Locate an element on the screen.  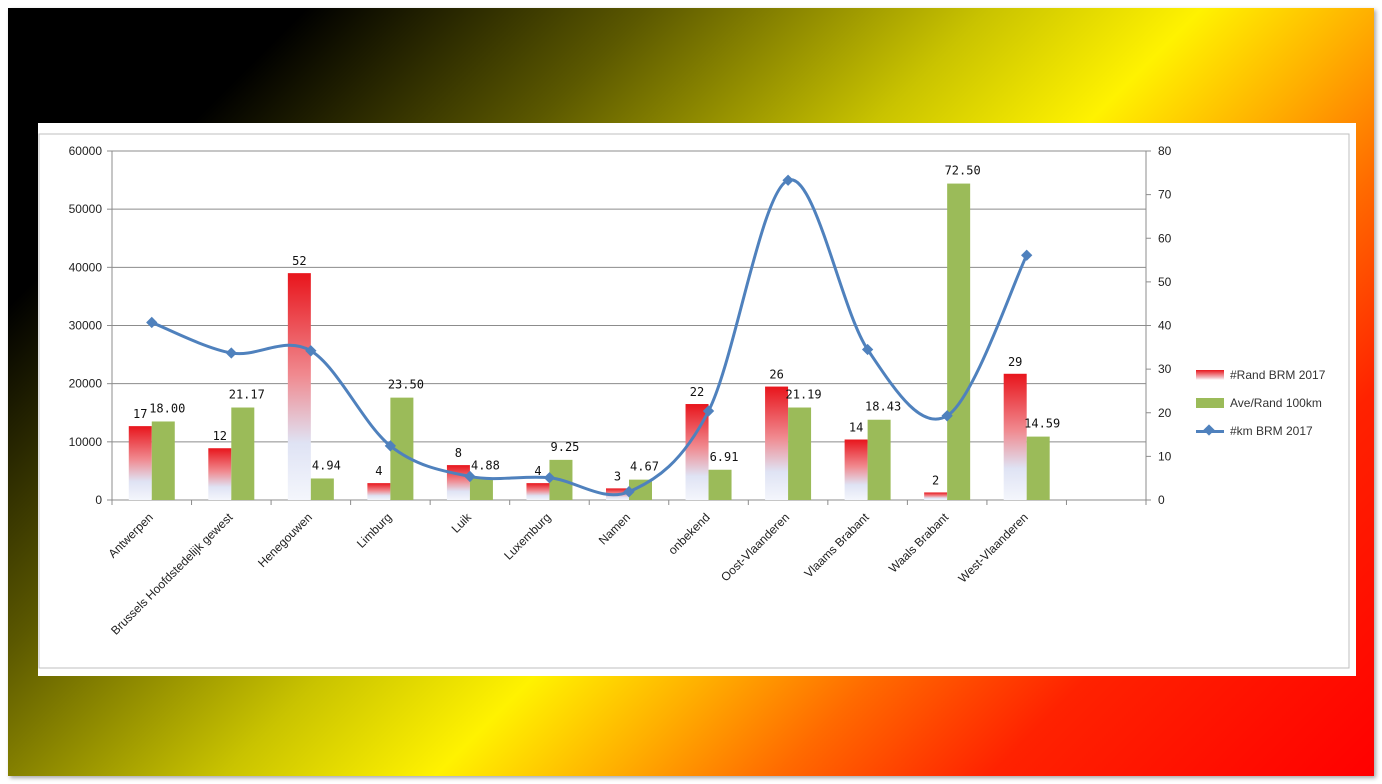
category-label: Namen is located at coordinates (614, 528).